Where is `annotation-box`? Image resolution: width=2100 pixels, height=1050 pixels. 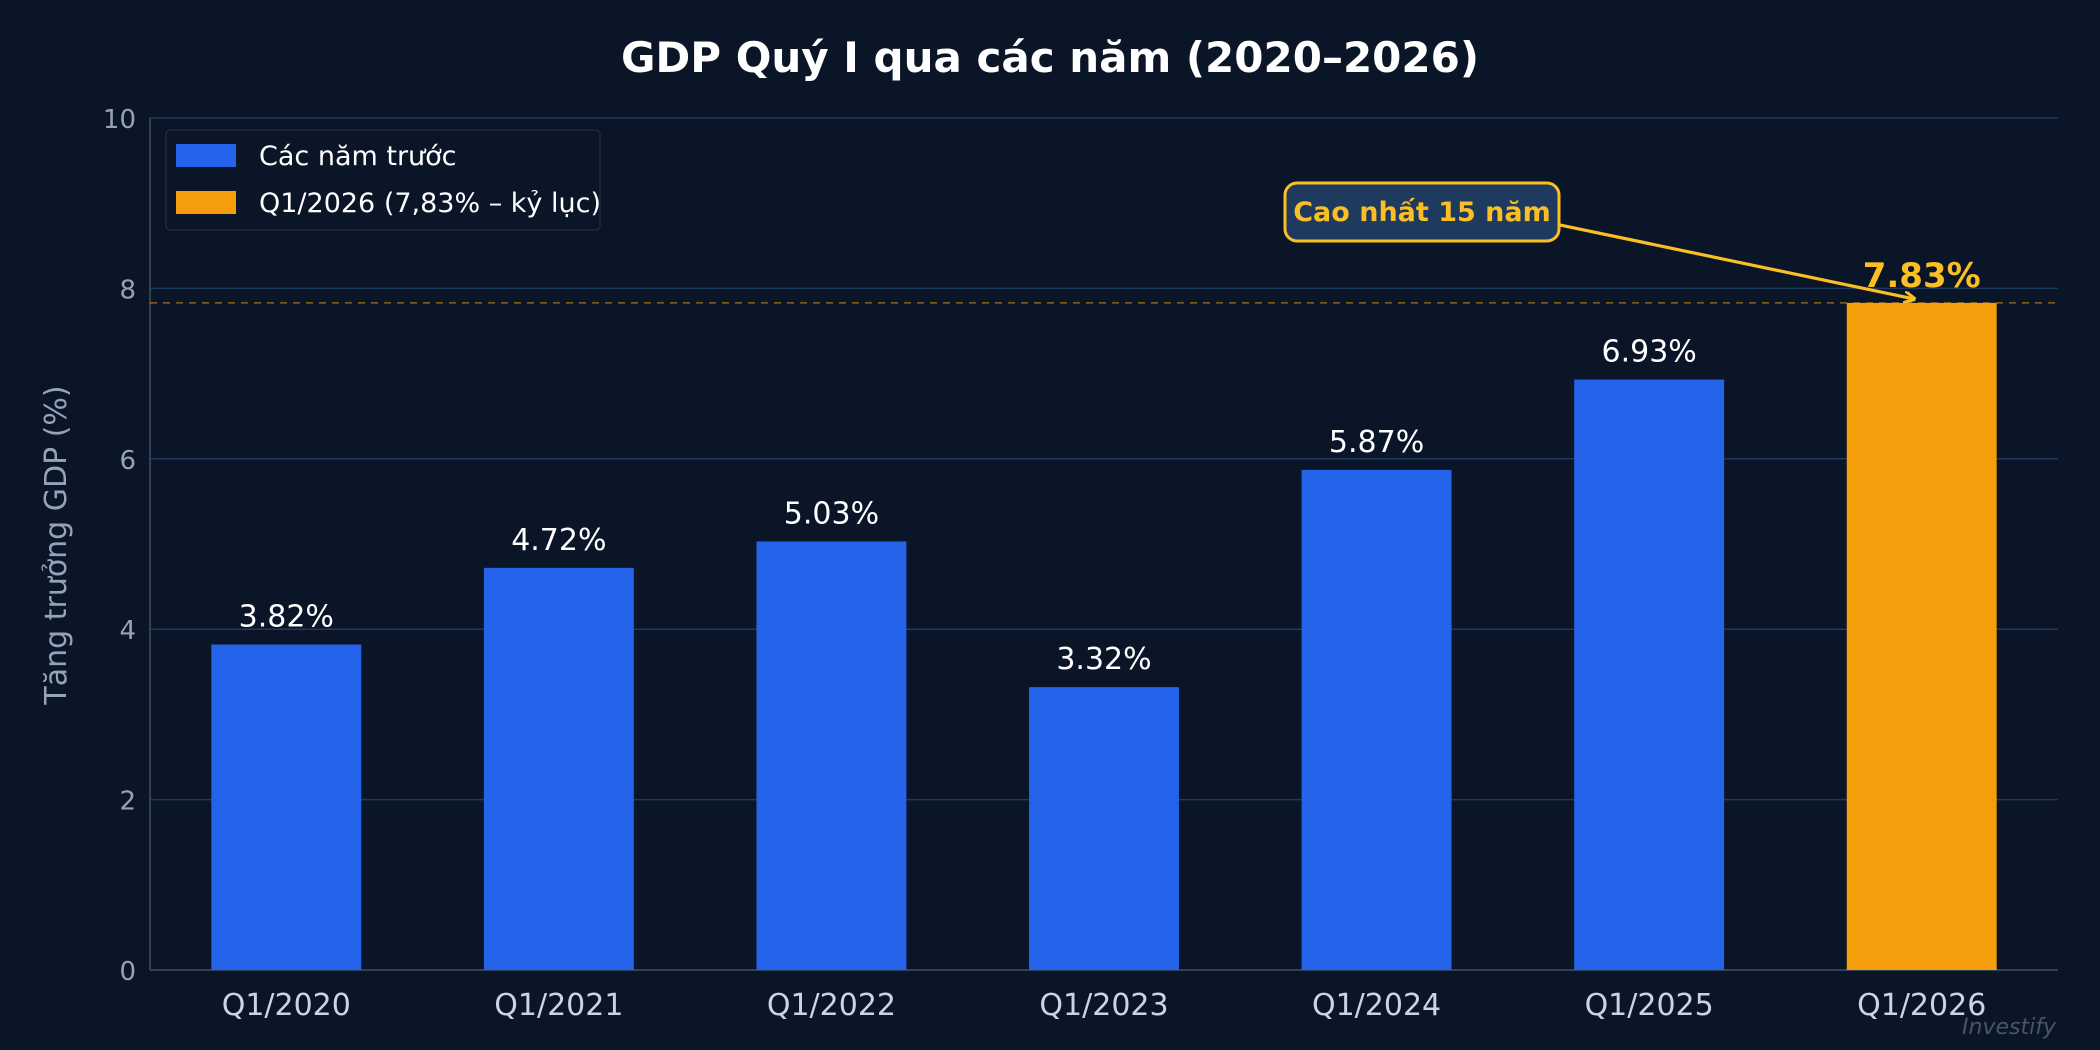 annotation-box is located at coordinates (1422, 212).